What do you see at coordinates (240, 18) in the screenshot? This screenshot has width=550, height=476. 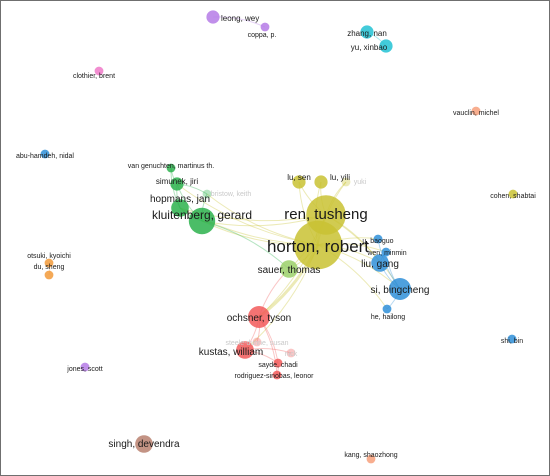 I see `label-leong: leong, wey` at bounding box center [240, 18].